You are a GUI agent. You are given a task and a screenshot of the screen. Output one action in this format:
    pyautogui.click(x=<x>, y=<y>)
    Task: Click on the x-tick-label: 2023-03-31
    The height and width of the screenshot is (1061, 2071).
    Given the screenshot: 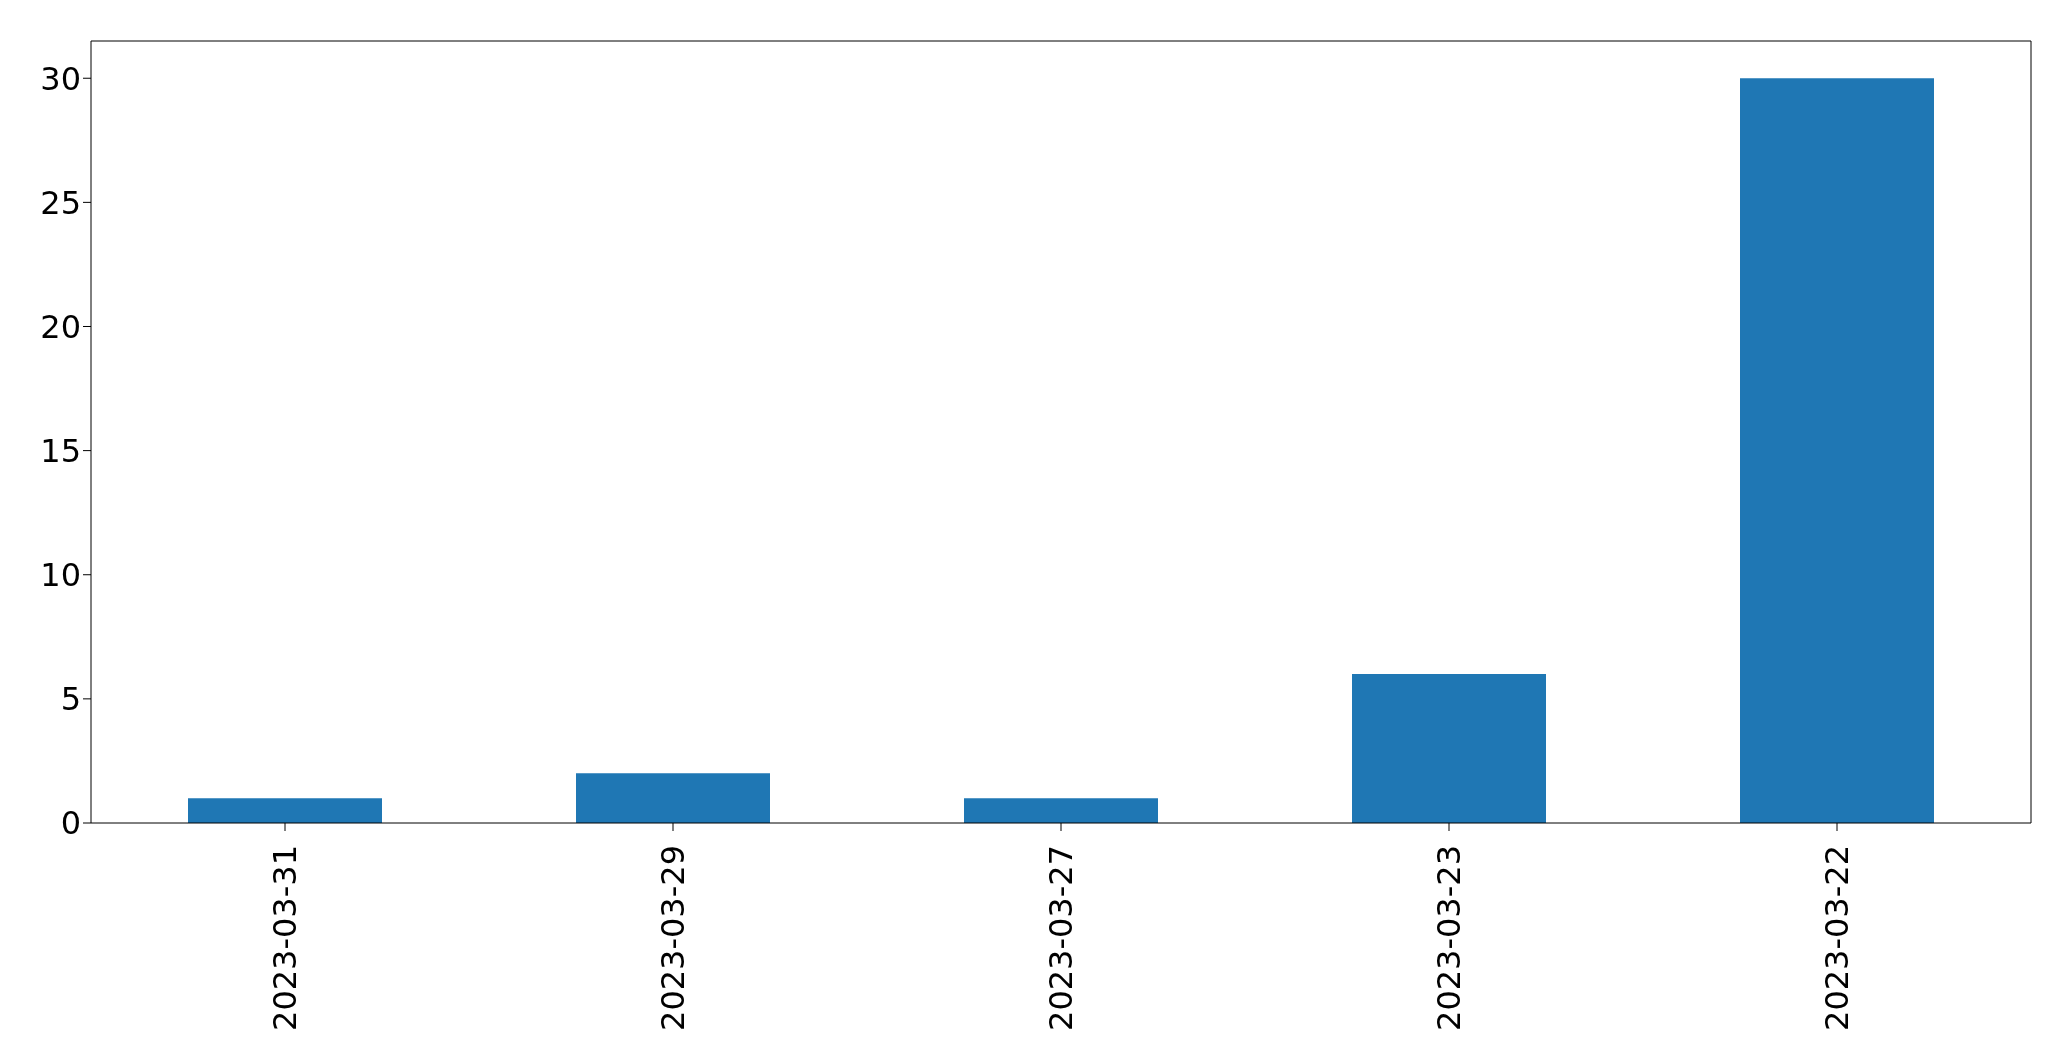 What is the action you would take?
    pyautogui.click(x=285, y=938)
    